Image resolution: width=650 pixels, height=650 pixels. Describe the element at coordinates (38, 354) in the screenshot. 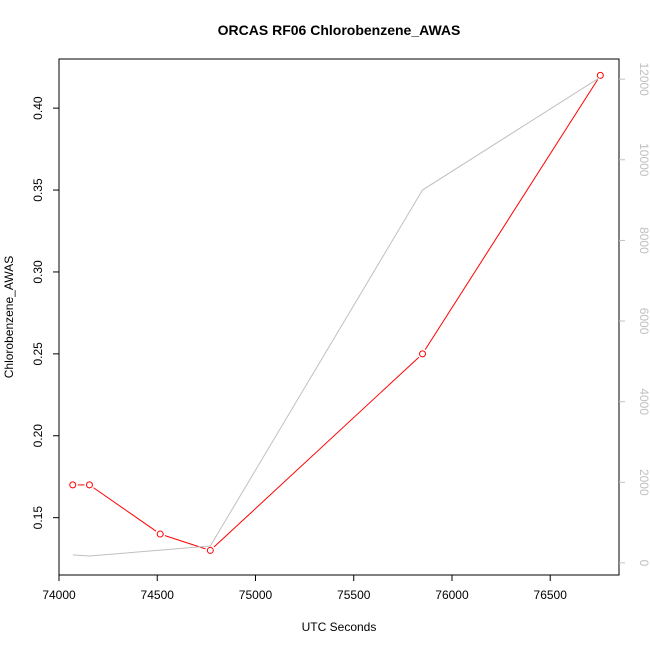

I see `y-tick-label: 0.25` at that location.